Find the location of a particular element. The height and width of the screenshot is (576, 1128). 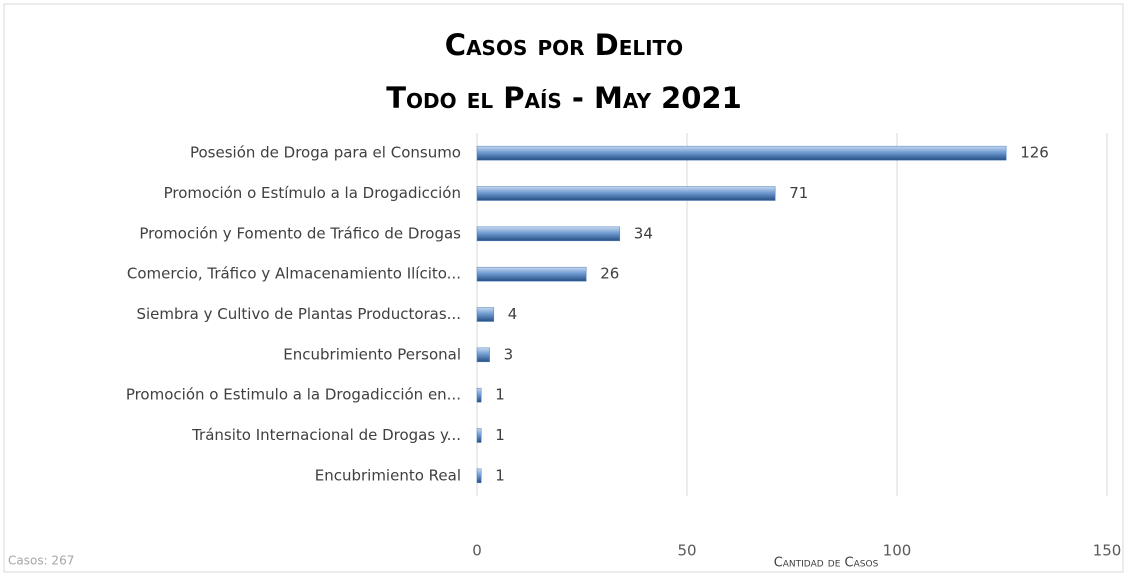

data-label: 34 is located at coordinates (643, 233).